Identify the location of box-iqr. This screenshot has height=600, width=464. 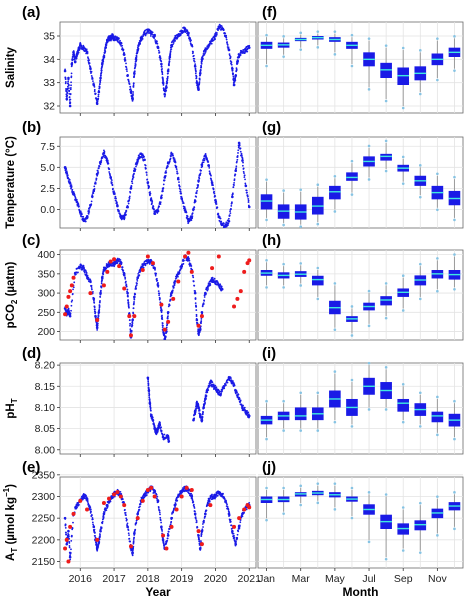
(403, 405).